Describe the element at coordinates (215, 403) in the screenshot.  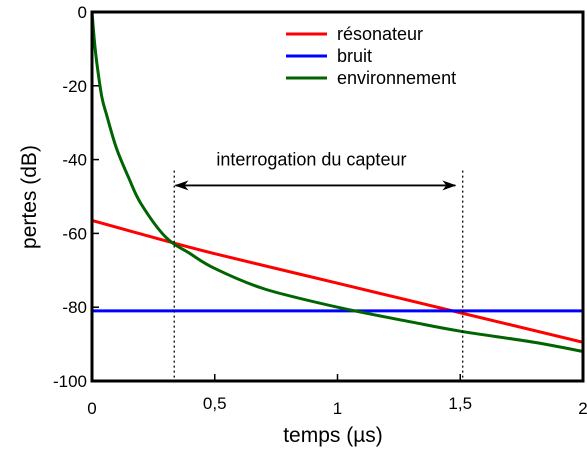
I see `x-tick-label: 0,5` at that location.